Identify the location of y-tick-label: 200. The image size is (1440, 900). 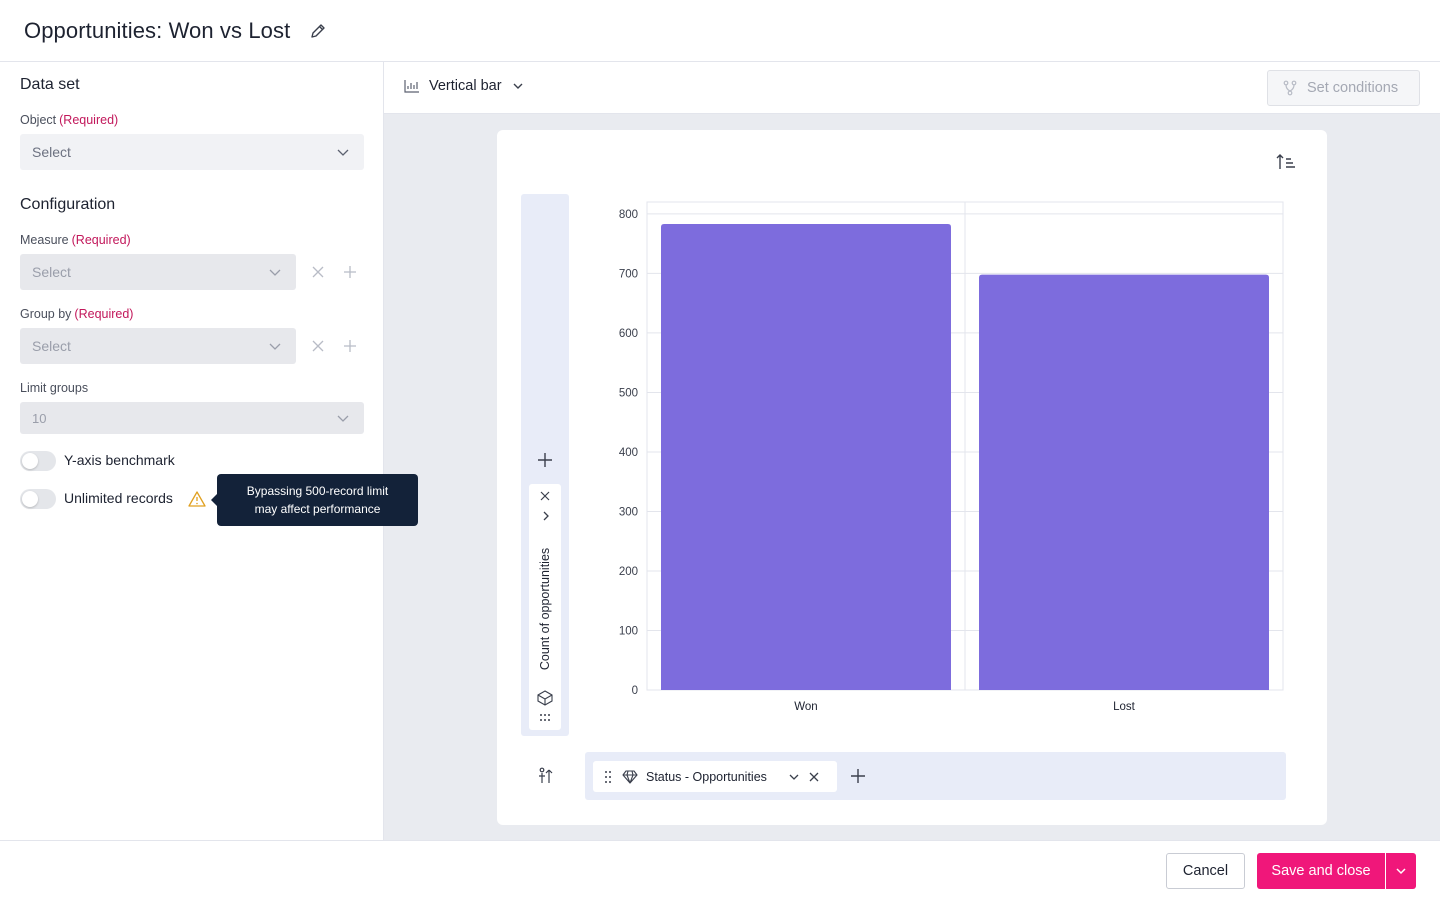
(628, 572).